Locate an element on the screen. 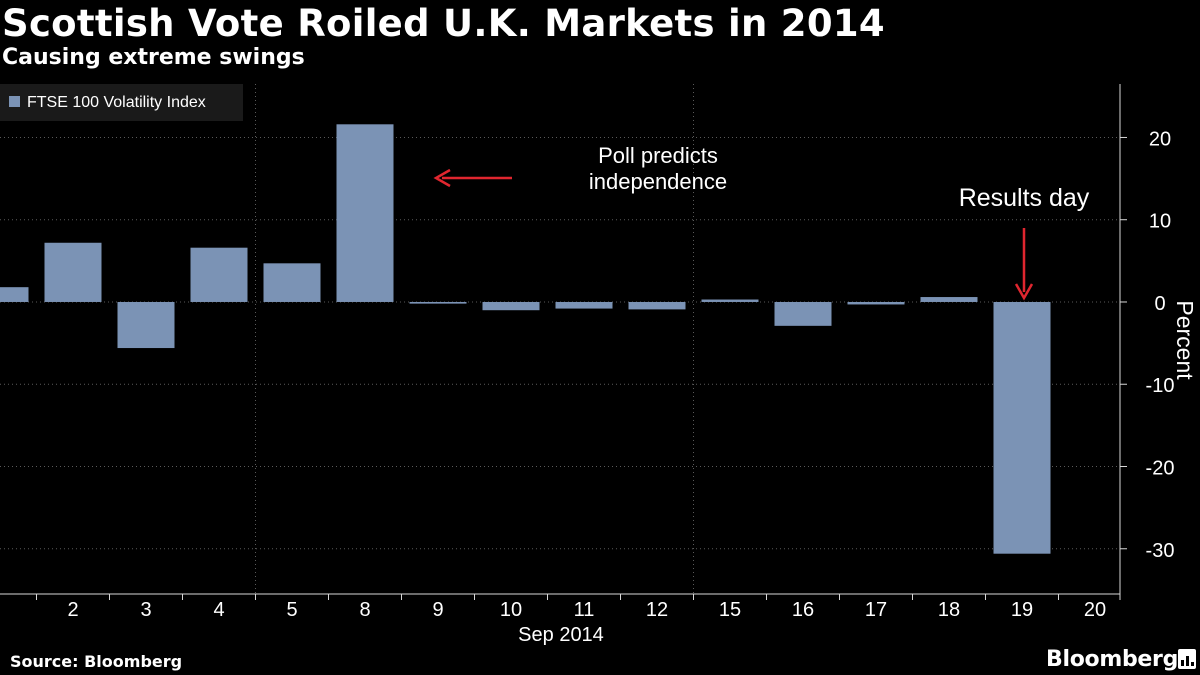  annotation-results-arrowhead is located at coordinates (1024, 292).